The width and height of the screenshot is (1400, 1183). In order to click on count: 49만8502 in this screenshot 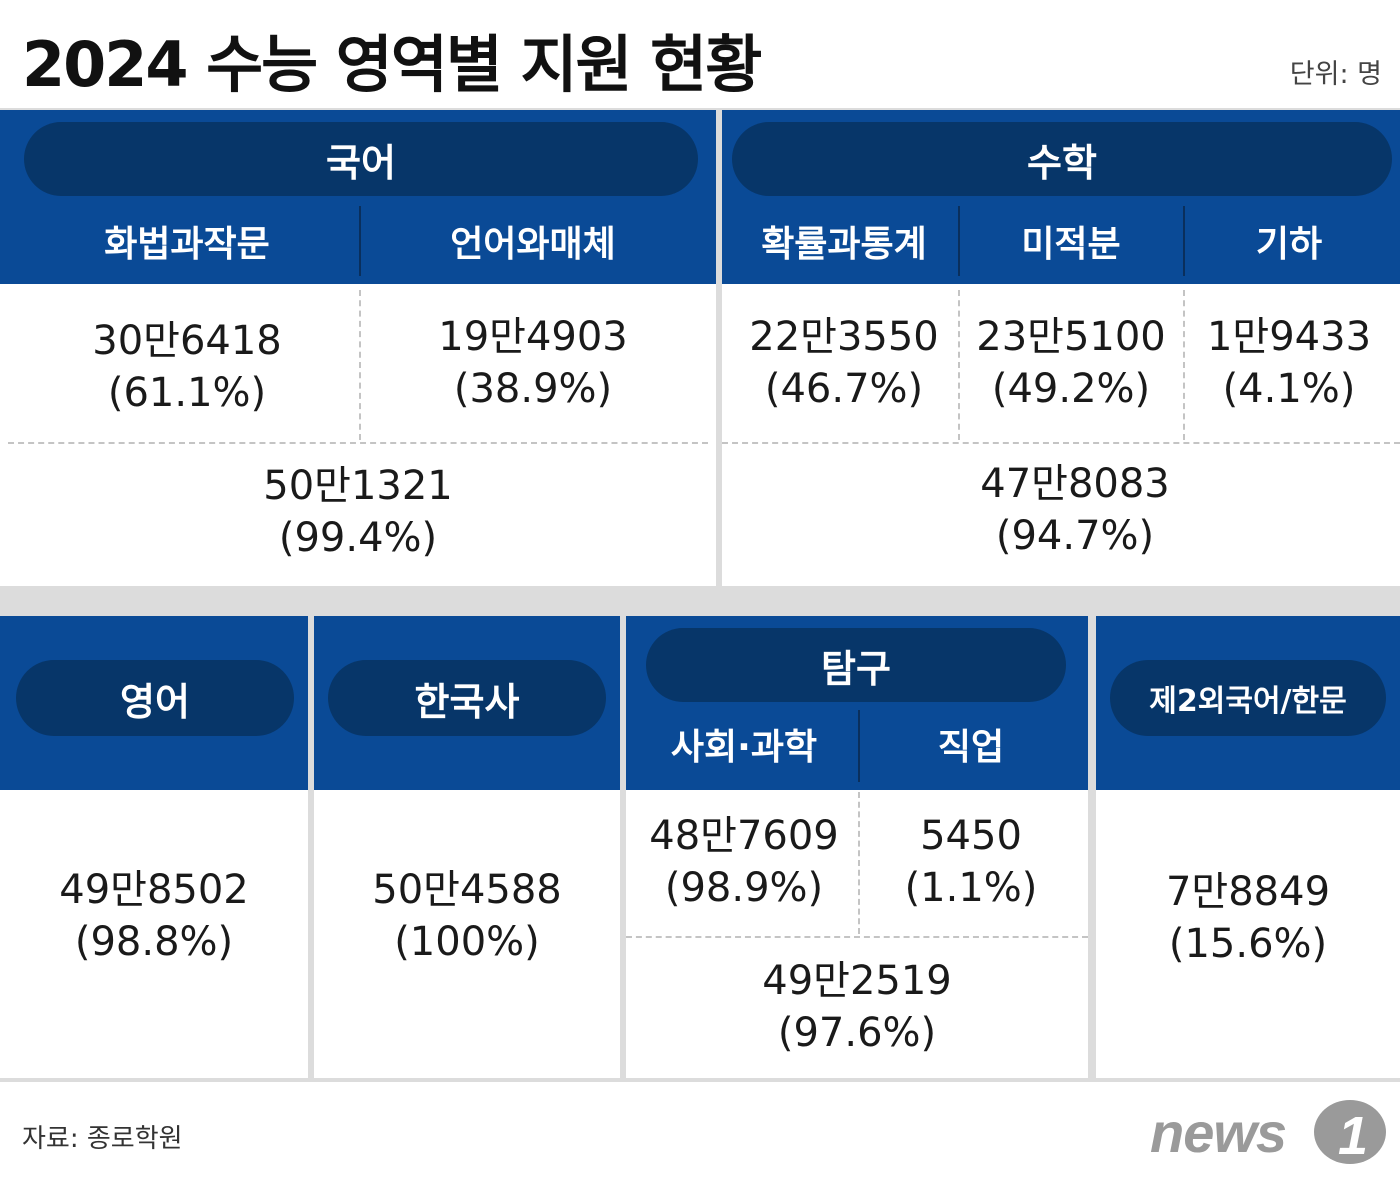, I will do `click(154, 890)`.